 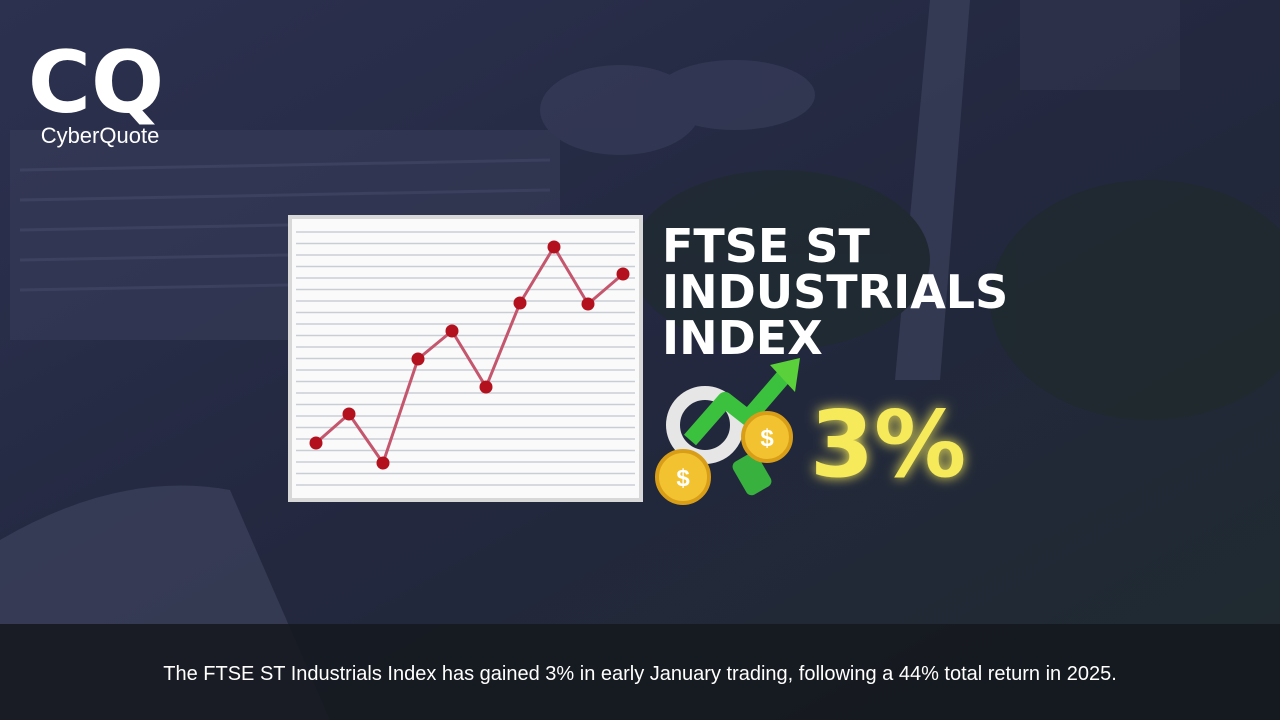 I want to click on logo: CQ CyberQuote, so click(x=96, y=90).